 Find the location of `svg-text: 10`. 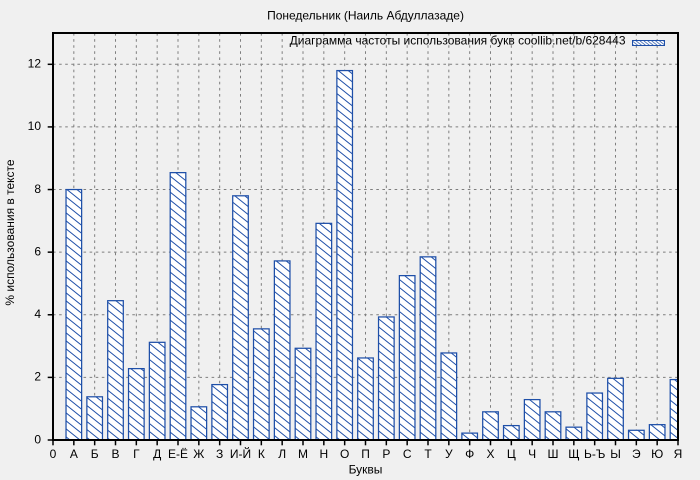

svg-text: 10 is located at coordinates (35, 126).